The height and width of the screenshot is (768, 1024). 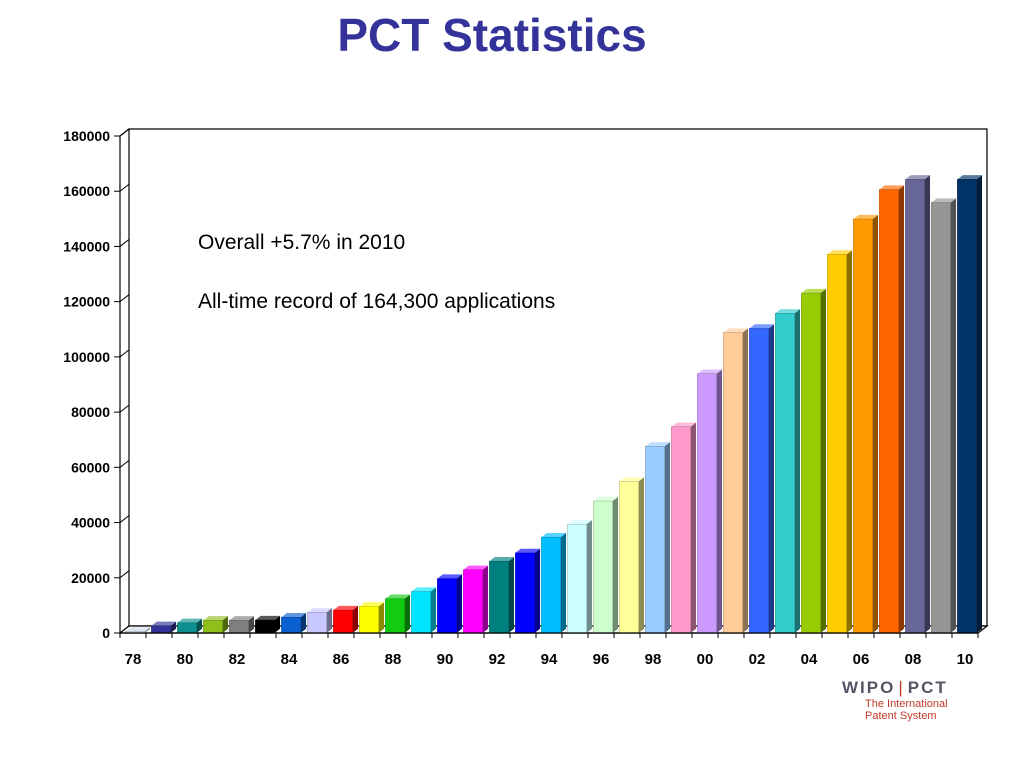 I want to click on x-tick-label: 84, so click(x=289, y=659).